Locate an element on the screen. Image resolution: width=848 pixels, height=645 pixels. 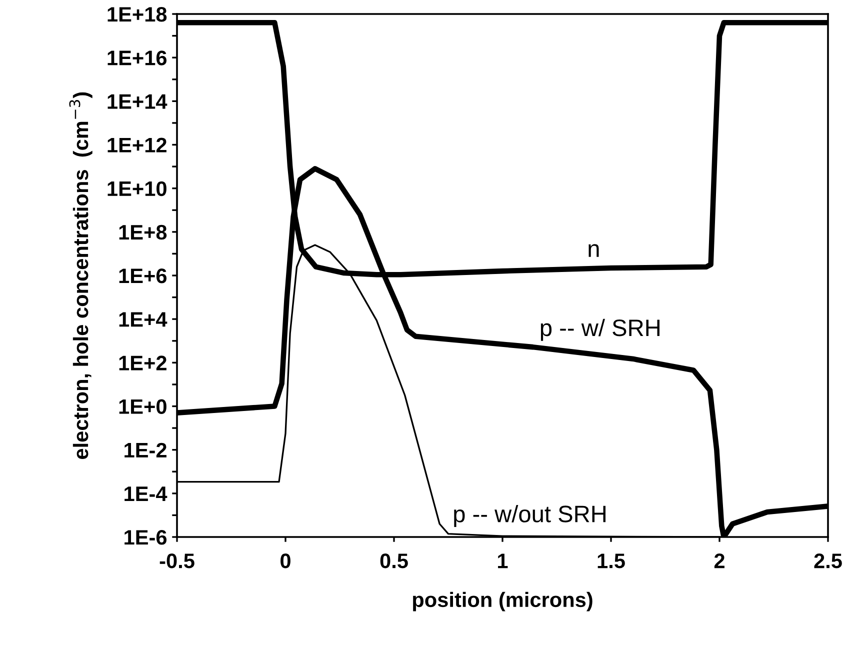
y-tick-label: 1E+14 is located at coordinates (138, 101).